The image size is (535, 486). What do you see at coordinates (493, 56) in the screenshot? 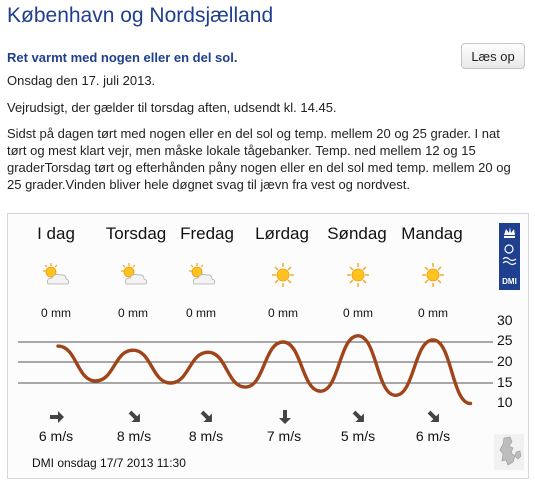
I see `read-aloud-button: Læs op` at bounding box center [493, 56].